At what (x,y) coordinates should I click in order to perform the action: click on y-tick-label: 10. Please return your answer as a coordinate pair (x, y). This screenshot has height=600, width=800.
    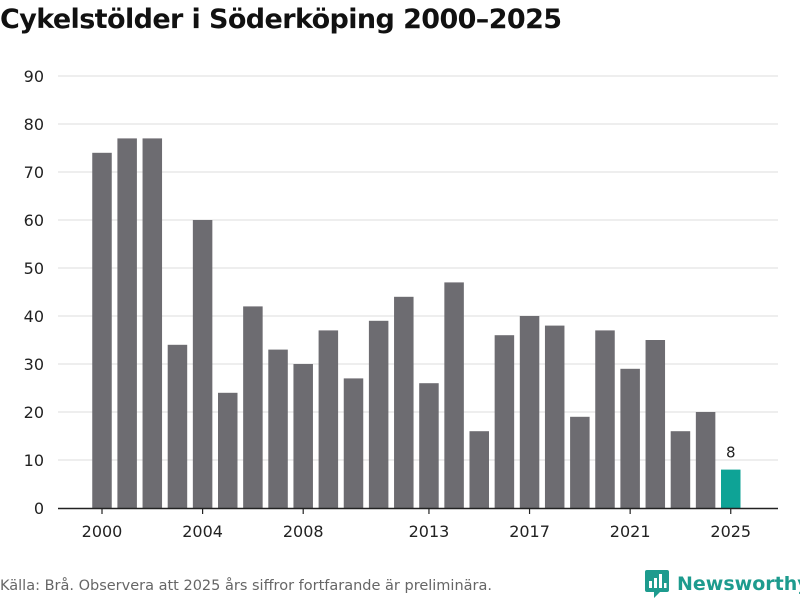
    Looking at the image, I should click on (34, 460).